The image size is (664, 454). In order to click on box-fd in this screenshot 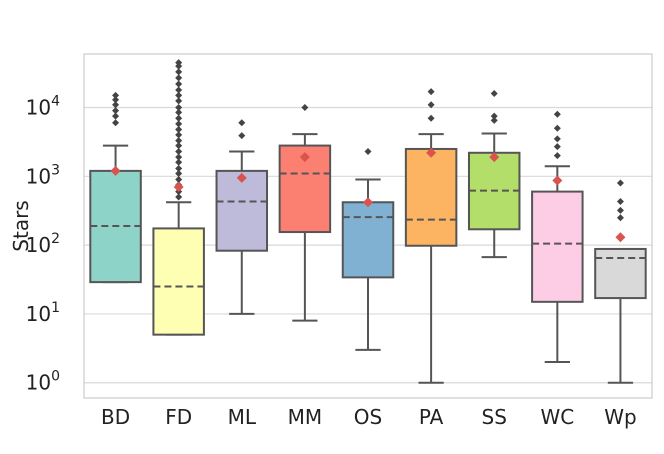, I will do `click(178, 197)`.